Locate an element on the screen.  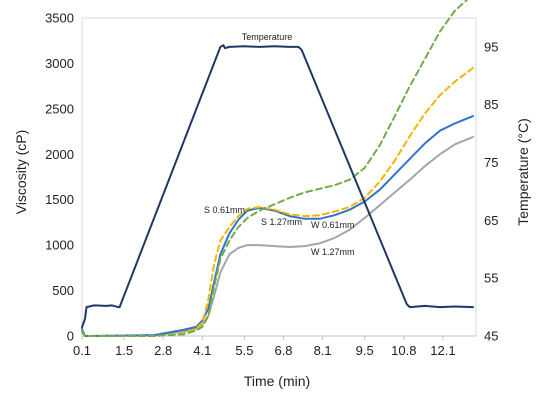
y2-tick-label: 95 is located at coordinates (491, 46).